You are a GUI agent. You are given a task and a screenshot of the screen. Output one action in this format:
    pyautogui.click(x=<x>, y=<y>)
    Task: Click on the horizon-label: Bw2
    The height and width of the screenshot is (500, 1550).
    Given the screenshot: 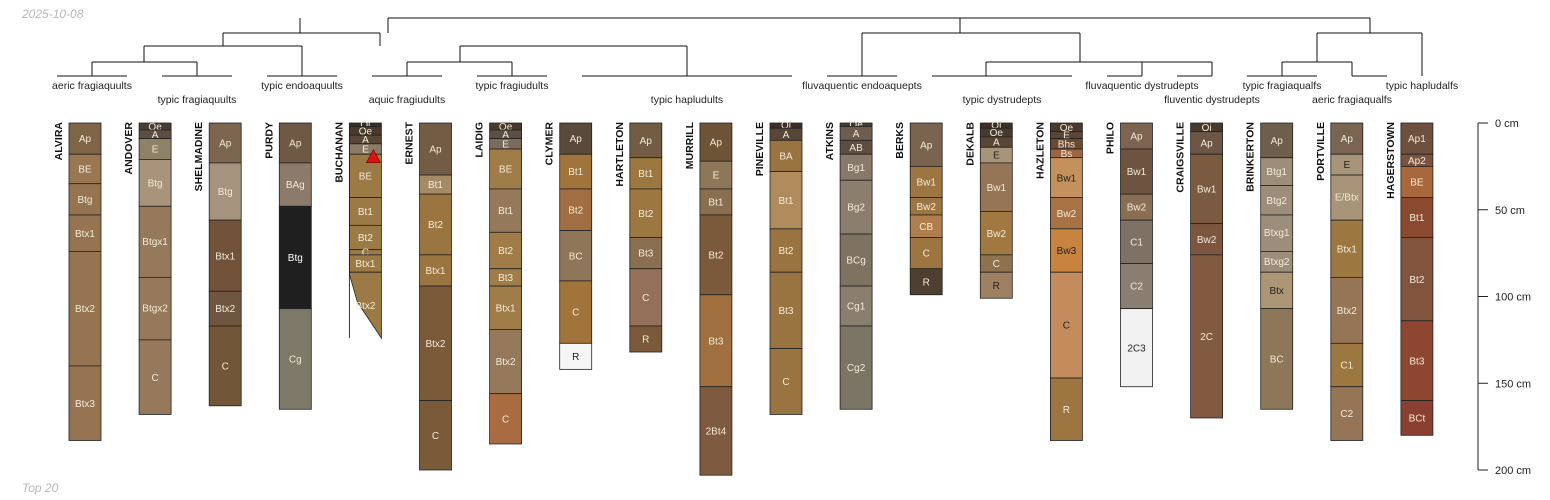 What is the action you would take?
    pyautogui.click(x=1067, y=214)
    